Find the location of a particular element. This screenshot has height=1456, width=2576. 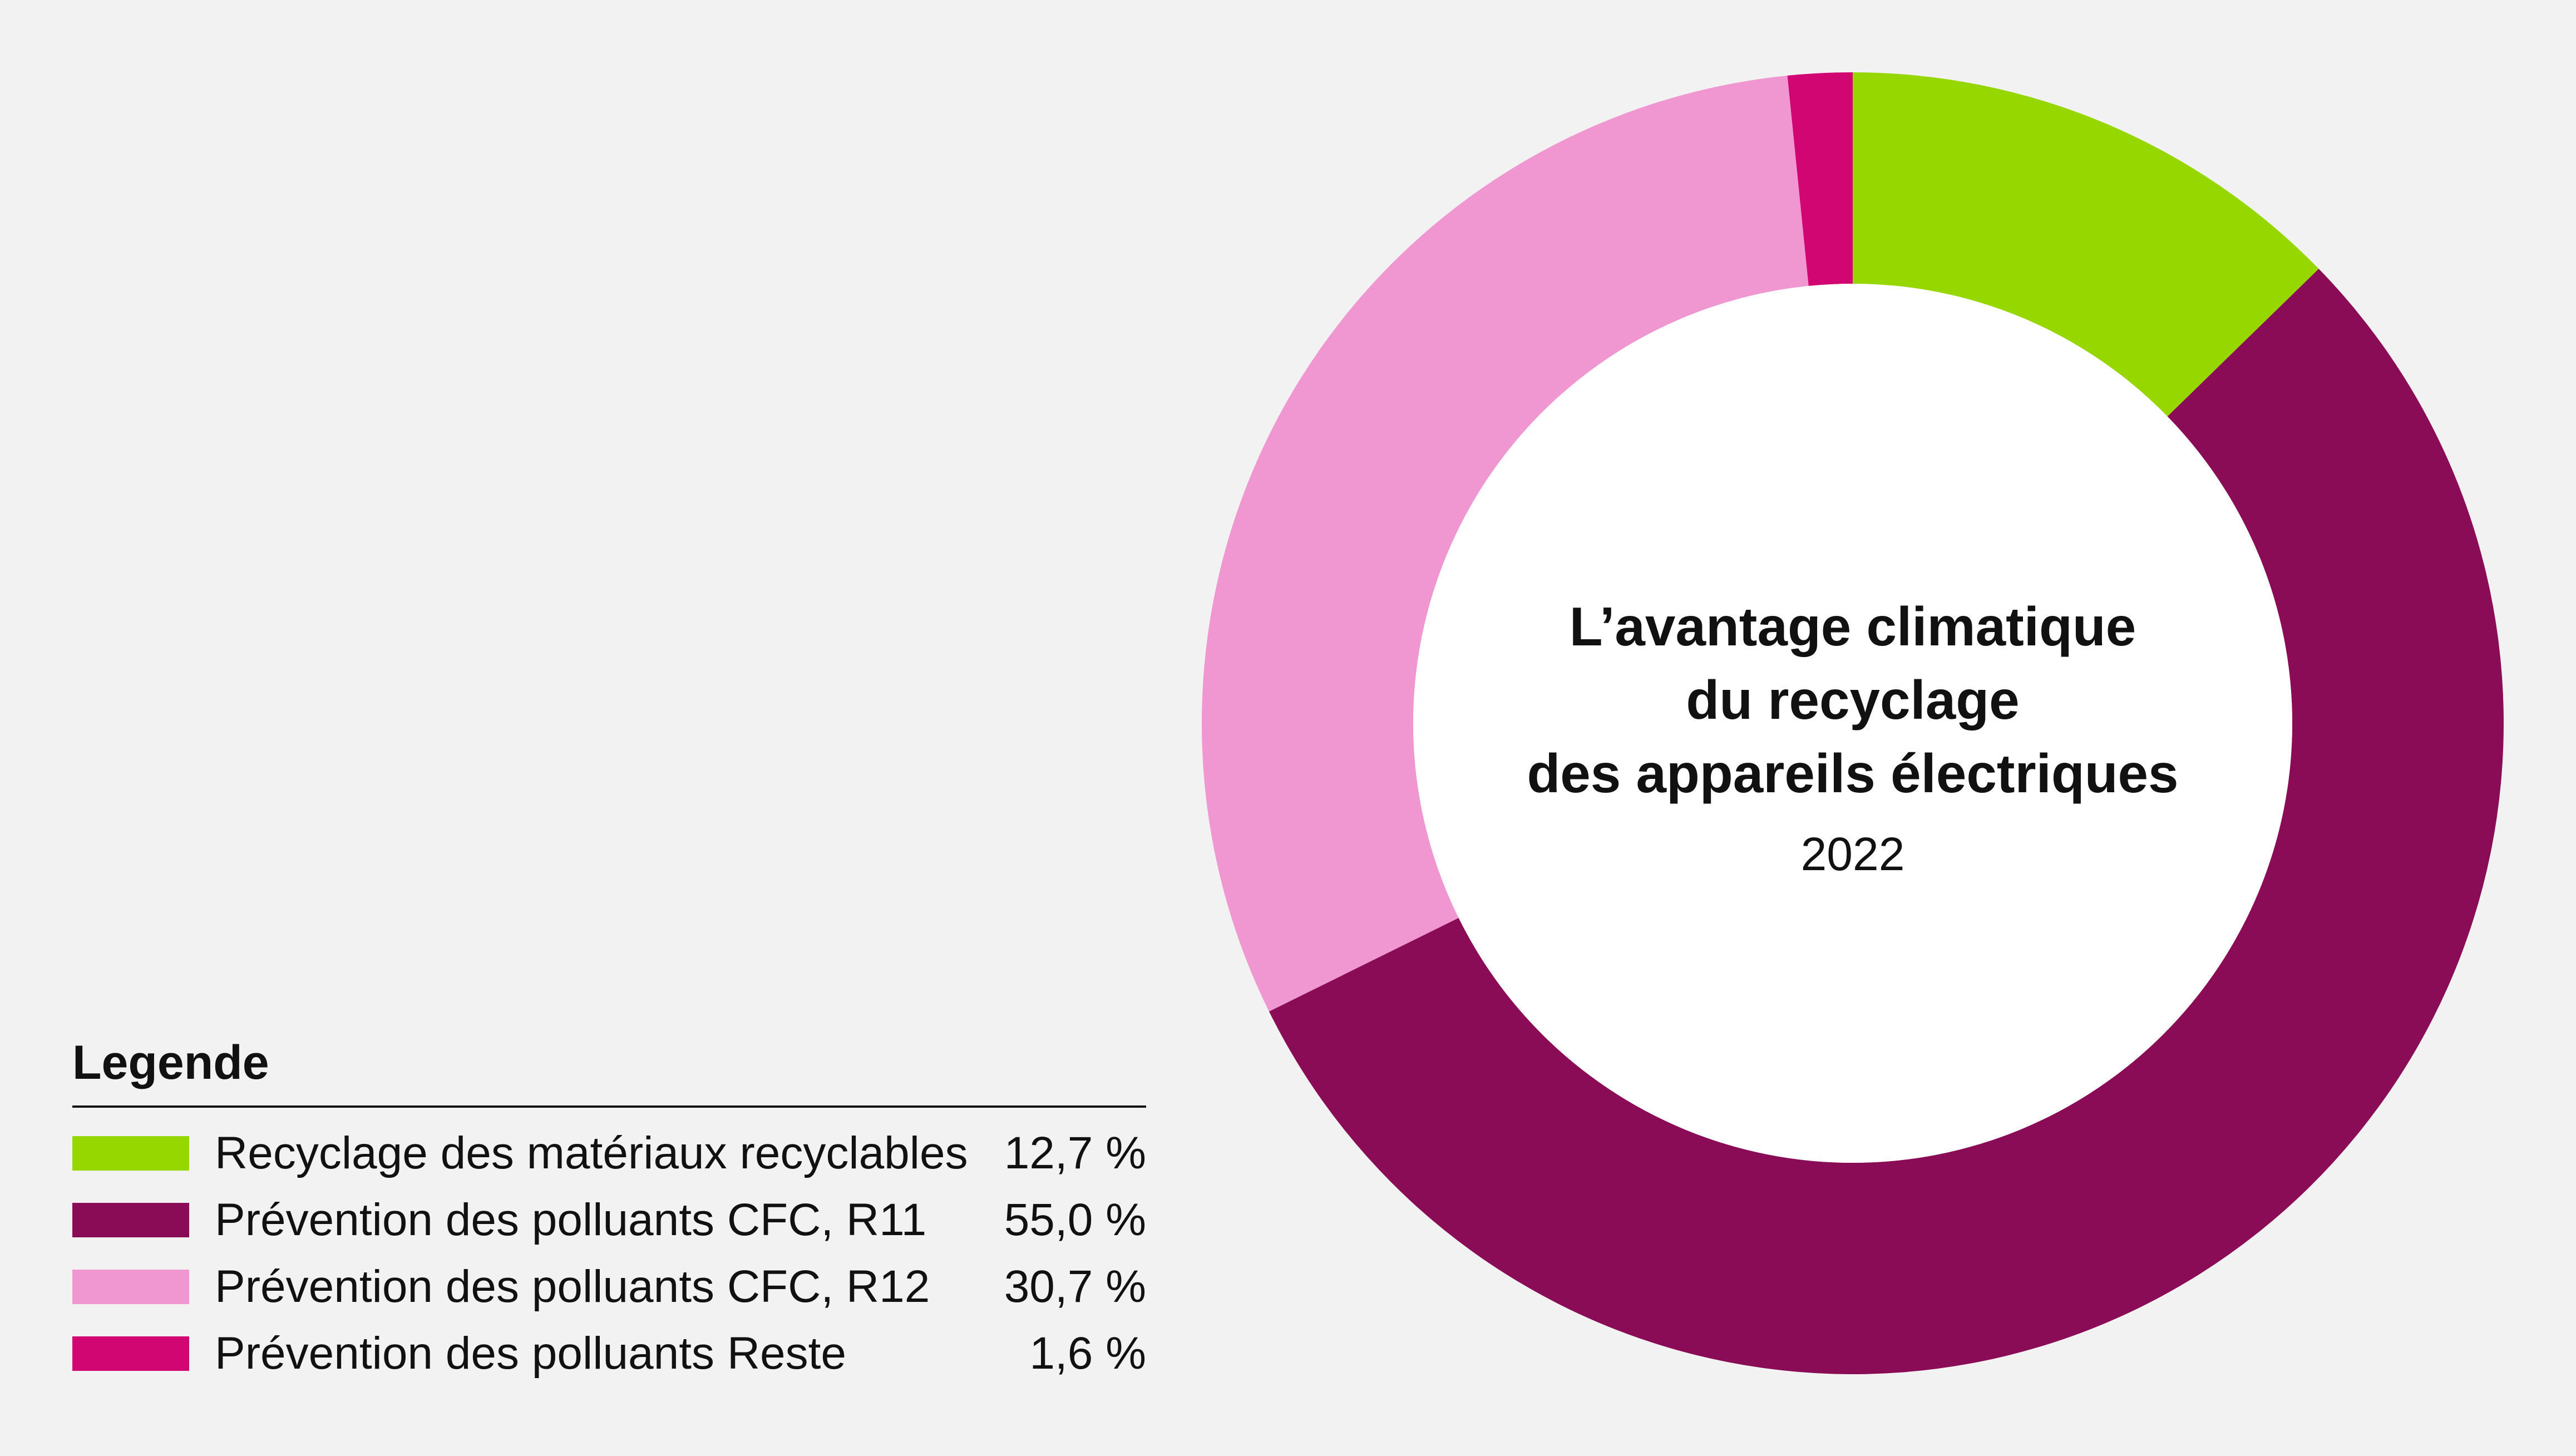

legend-item: Prévention des polluants Reste 1,6 % is located at coordinates (609, 1353).